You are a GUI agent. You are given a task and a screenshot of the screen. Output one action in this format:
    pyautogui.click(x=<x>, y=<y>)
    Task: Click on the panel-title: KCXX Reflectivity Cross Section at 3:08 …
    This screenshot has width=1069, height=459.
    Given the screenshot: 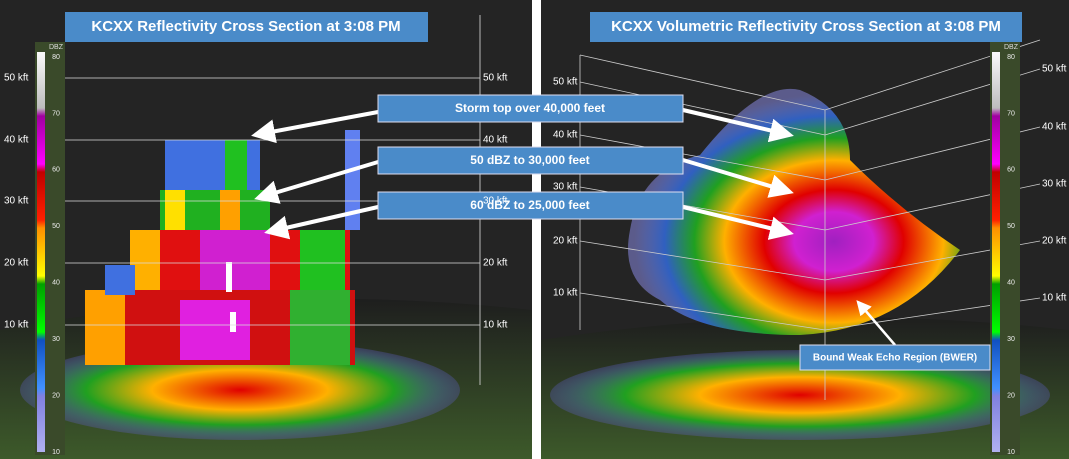 What is the action you would take?
    pyautogui.click(x=245, y=26)
    